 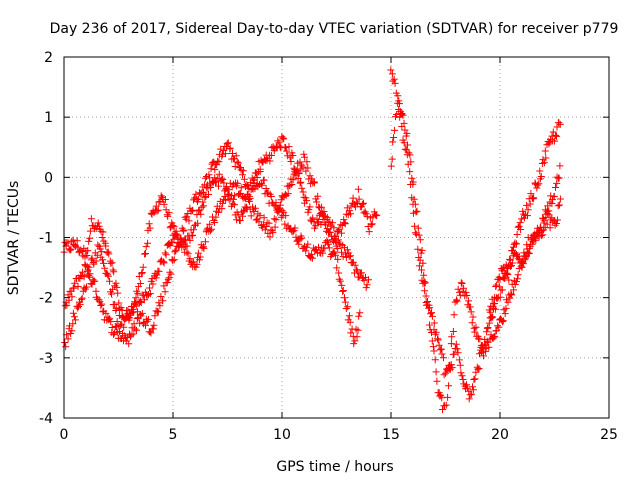 I want to click on x-tick-labels: 0 5 10 15 20 25, so click(x=339, y=435).